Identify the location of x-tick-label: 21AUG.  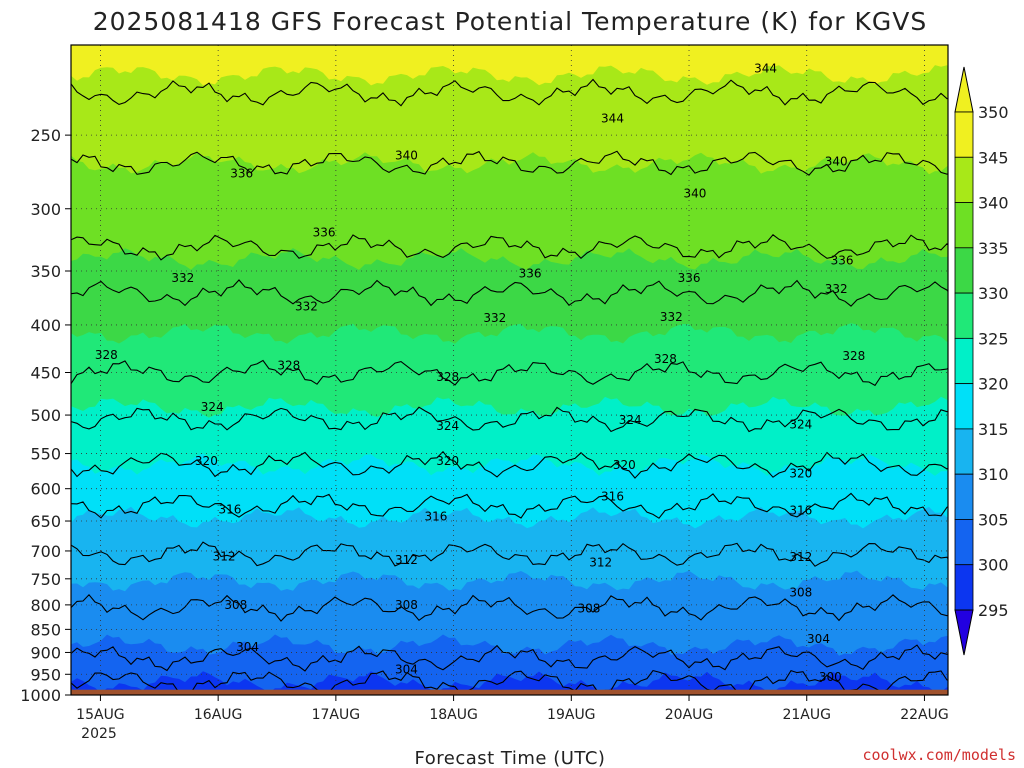
(806, 715).